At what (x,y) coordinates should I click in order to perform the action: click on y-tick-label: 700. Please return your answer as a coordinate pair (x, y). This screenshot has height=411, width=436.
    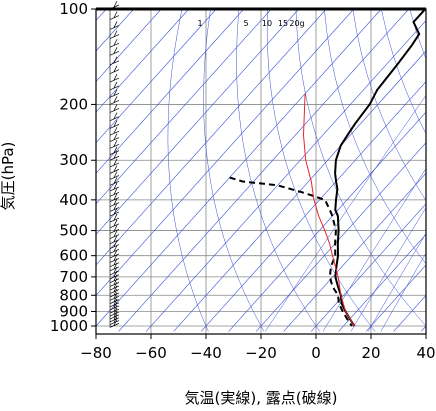
    Looking at the image, I should click on (73, 277).